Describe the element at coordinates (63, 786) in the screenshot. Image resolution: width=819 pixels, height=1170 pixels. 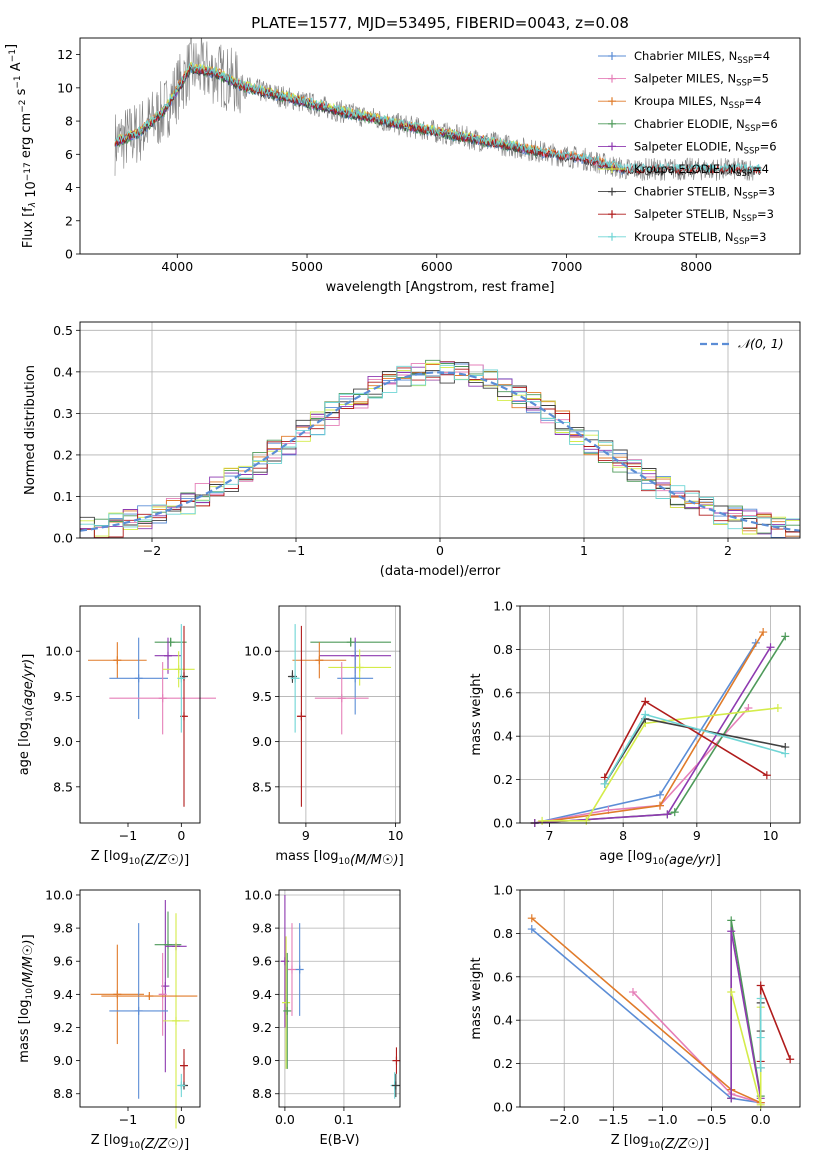
I see `y-tick-label: 8.5` at that location.